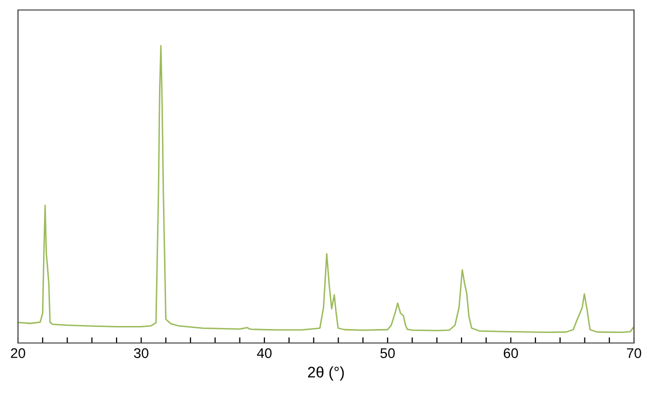  Describe the element at coordinates (511, 353) in the screenshot. I see `x-tick-label: 60` at that location.